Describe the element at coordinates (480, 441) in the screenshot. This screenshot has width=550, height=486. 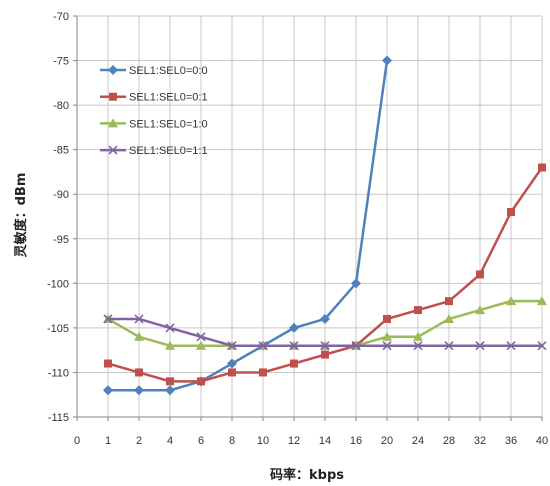
I see `x-tick-label: 32` at that location.